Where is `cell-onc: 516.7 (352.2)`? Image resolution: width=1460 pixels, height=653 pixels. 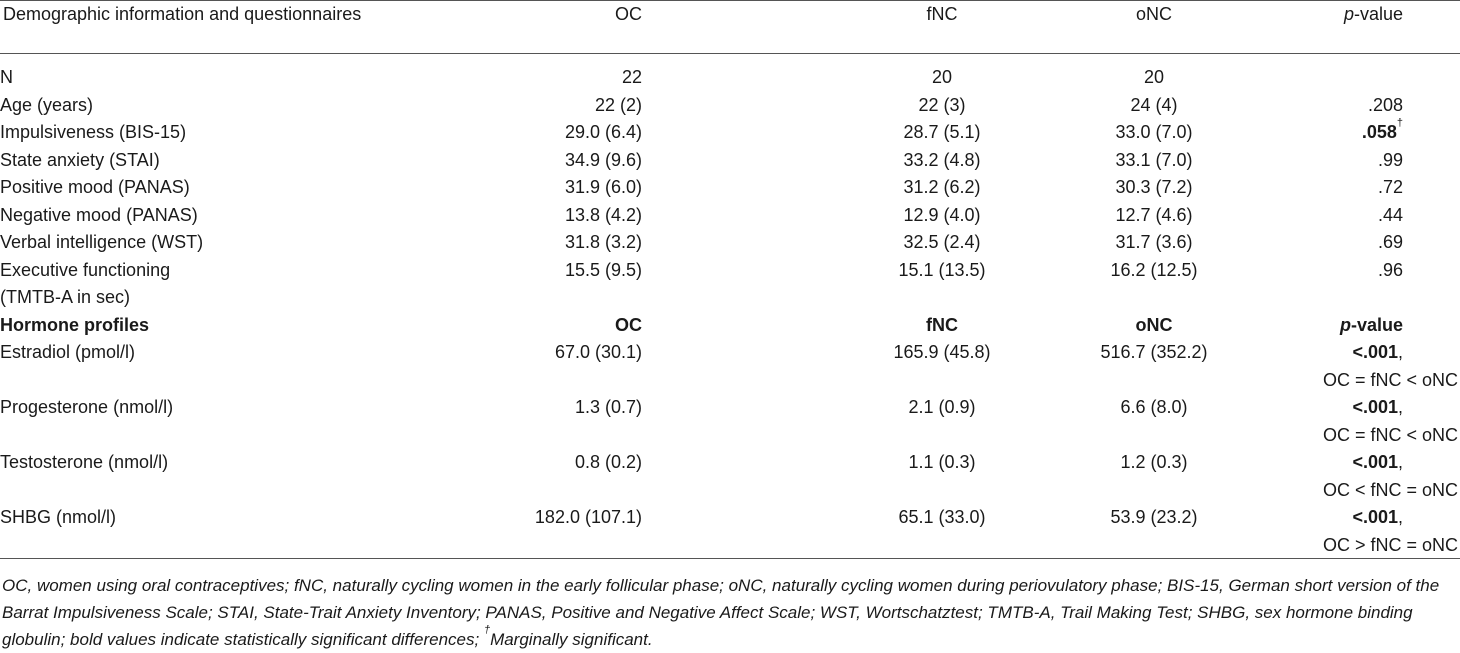 cell-onc: 516.7 (352.2) is located at coordinates (1154, 352).